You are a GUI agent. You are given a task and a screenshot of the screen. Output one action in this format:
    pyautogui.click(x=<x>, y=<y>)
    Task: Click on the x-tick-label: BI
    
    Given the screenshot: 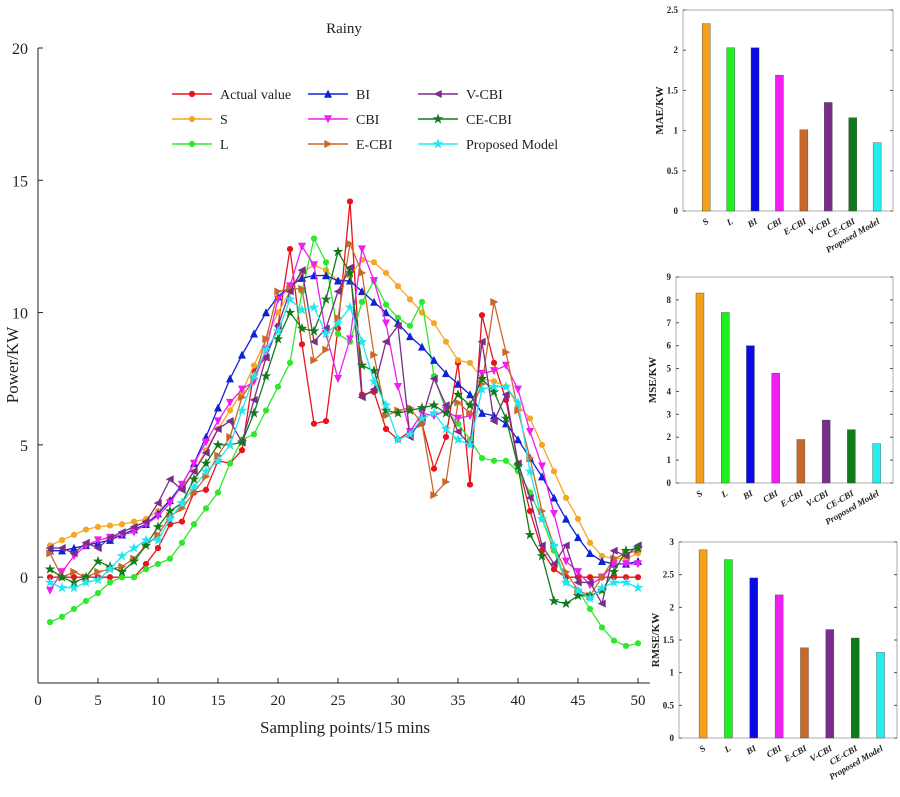 What is the action you would take?
    pyautogui.click(x=752, y=223)
    